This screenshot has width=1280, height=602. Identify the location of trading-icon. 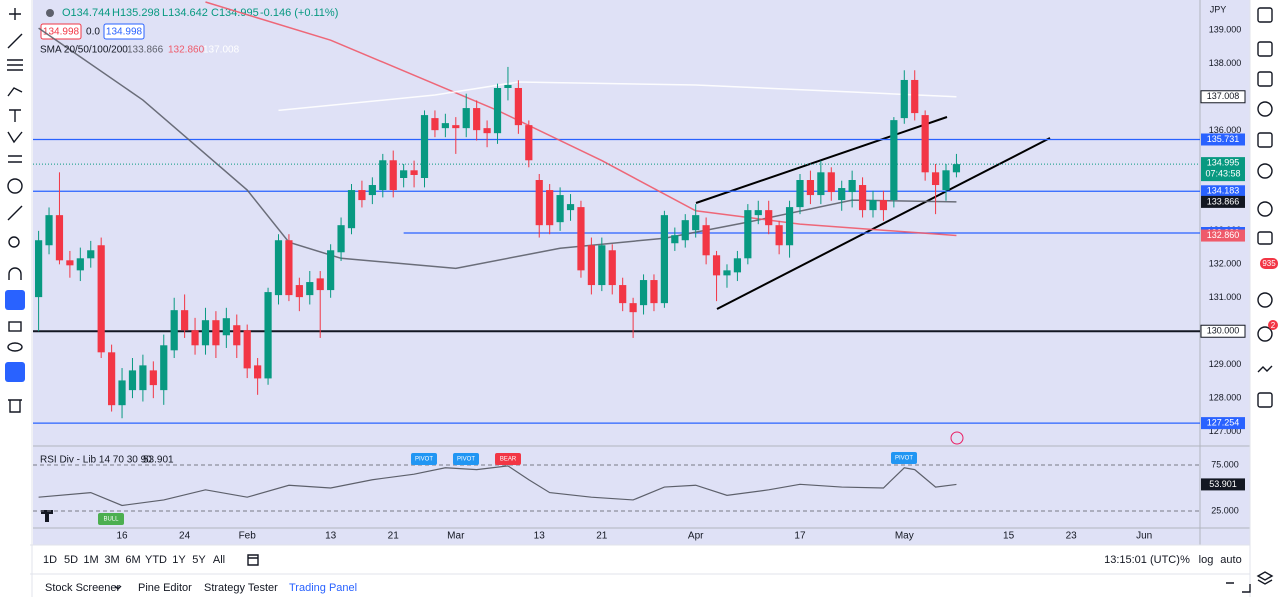
(1265, 369).